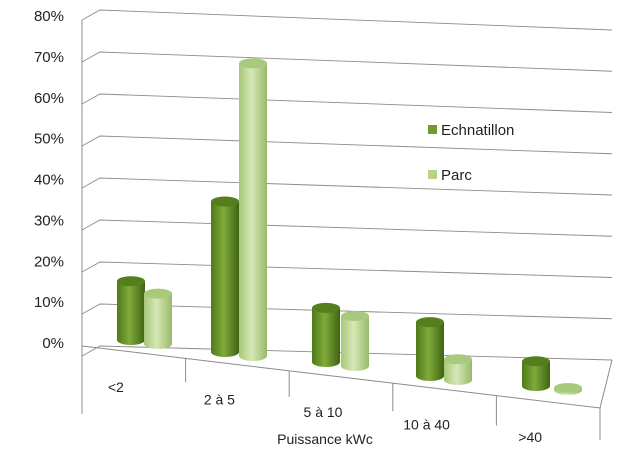  I want to click on y-tick-label: 70%, so click(49, 57).